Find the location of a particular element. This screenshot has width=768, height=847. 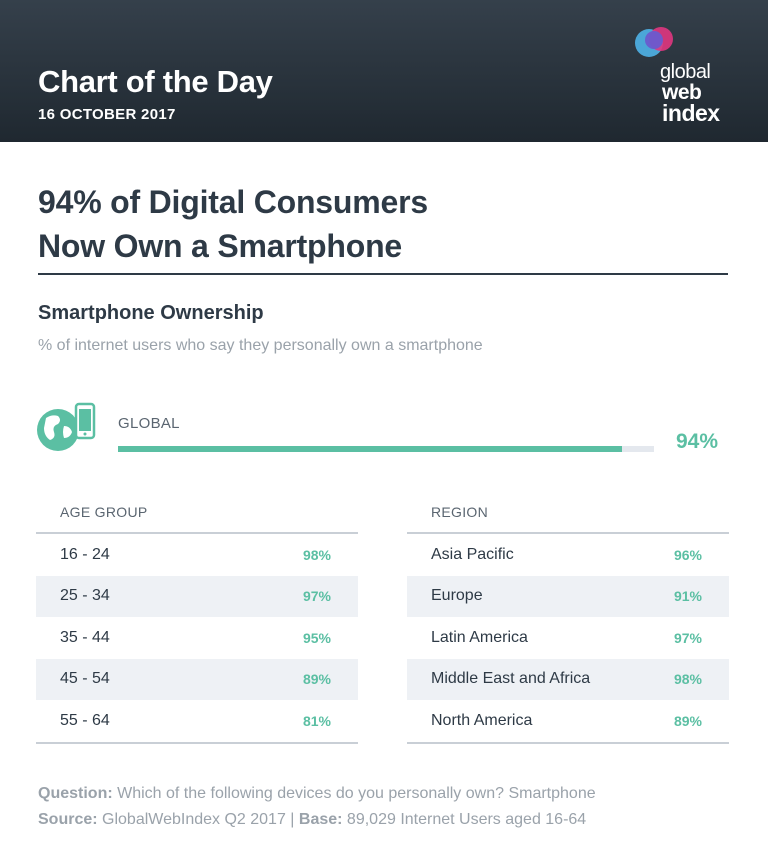

row-label: 55 - 64 is located at coordinates (85, 720).